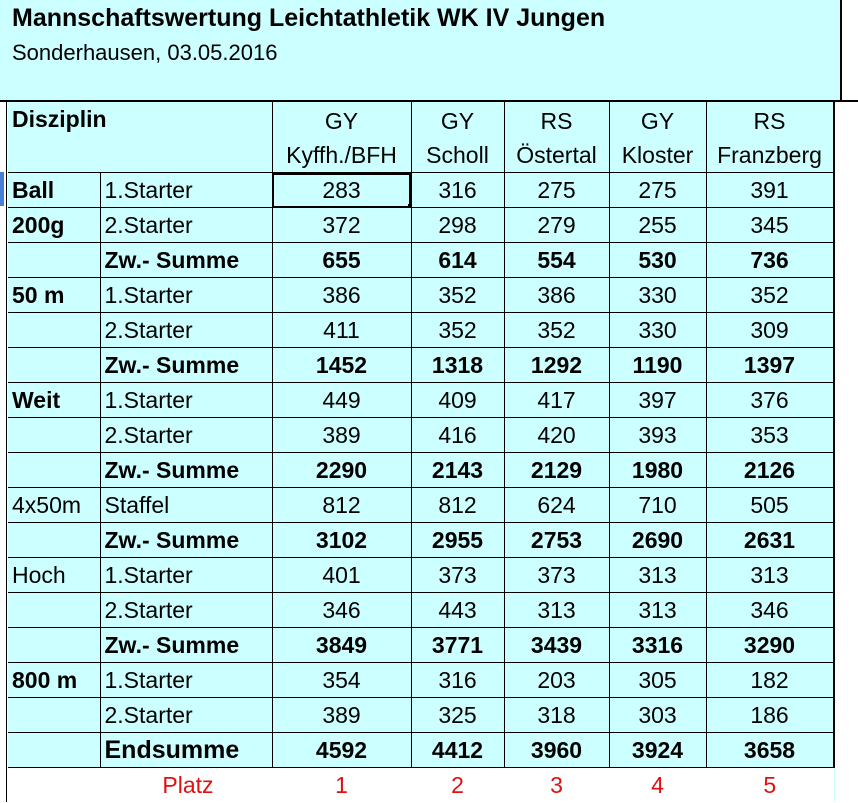 The width and height of the screenshot is (858, 803). I want to click on header-team-3: RS Östertal, so click(556, 137).